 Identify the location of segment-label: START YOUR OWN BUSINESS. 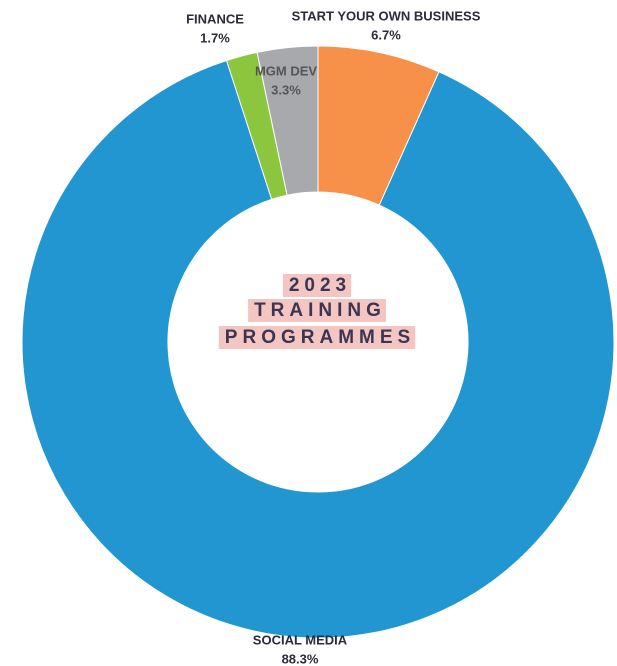
(386, 15).